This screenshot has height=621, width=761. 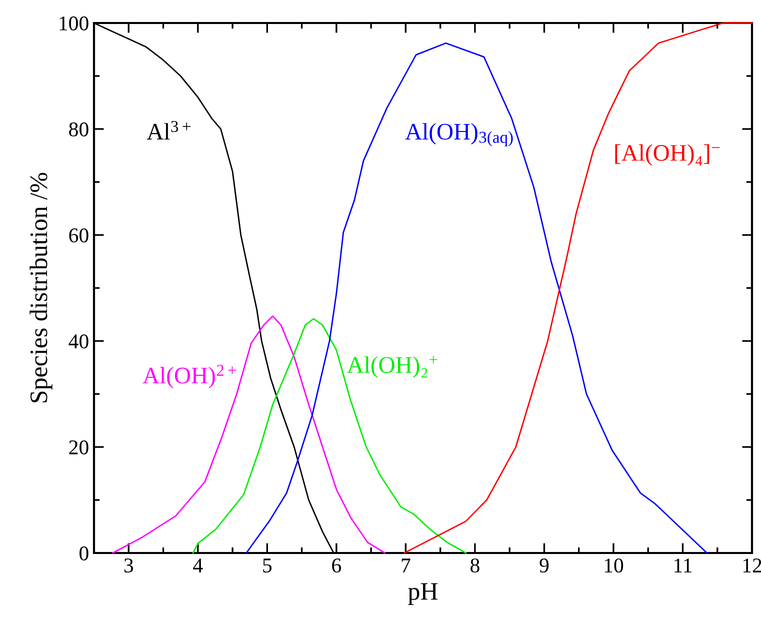 What do you see at coordinates (752, 565) in the screenshot?
I see `x-tick-label: 12` at bounding box center [752, 565].